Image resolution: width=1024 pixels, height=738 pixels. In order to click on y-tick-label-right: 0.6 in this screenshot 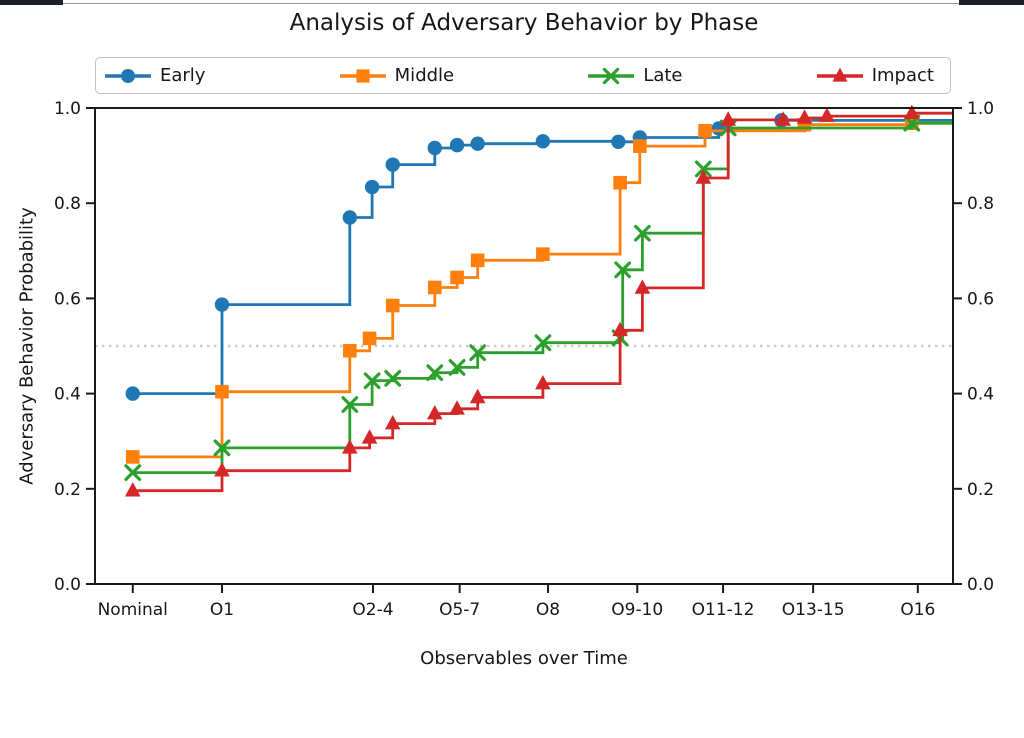, I will do `click(980, 299)`.